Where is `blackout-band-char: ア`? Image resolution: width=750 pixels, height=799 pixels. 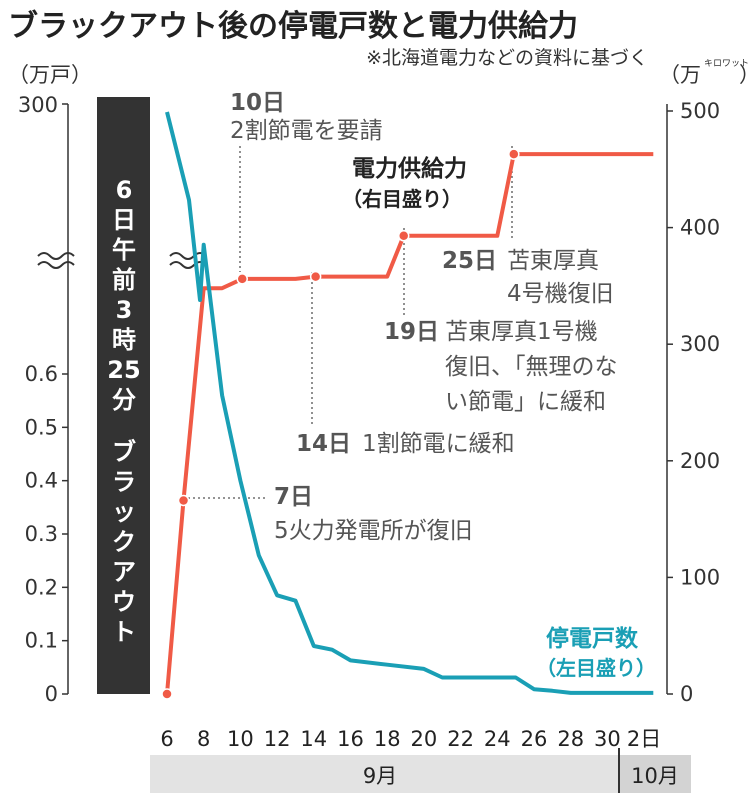 blackout-band-char: ア is located at coordinates (124, 572).